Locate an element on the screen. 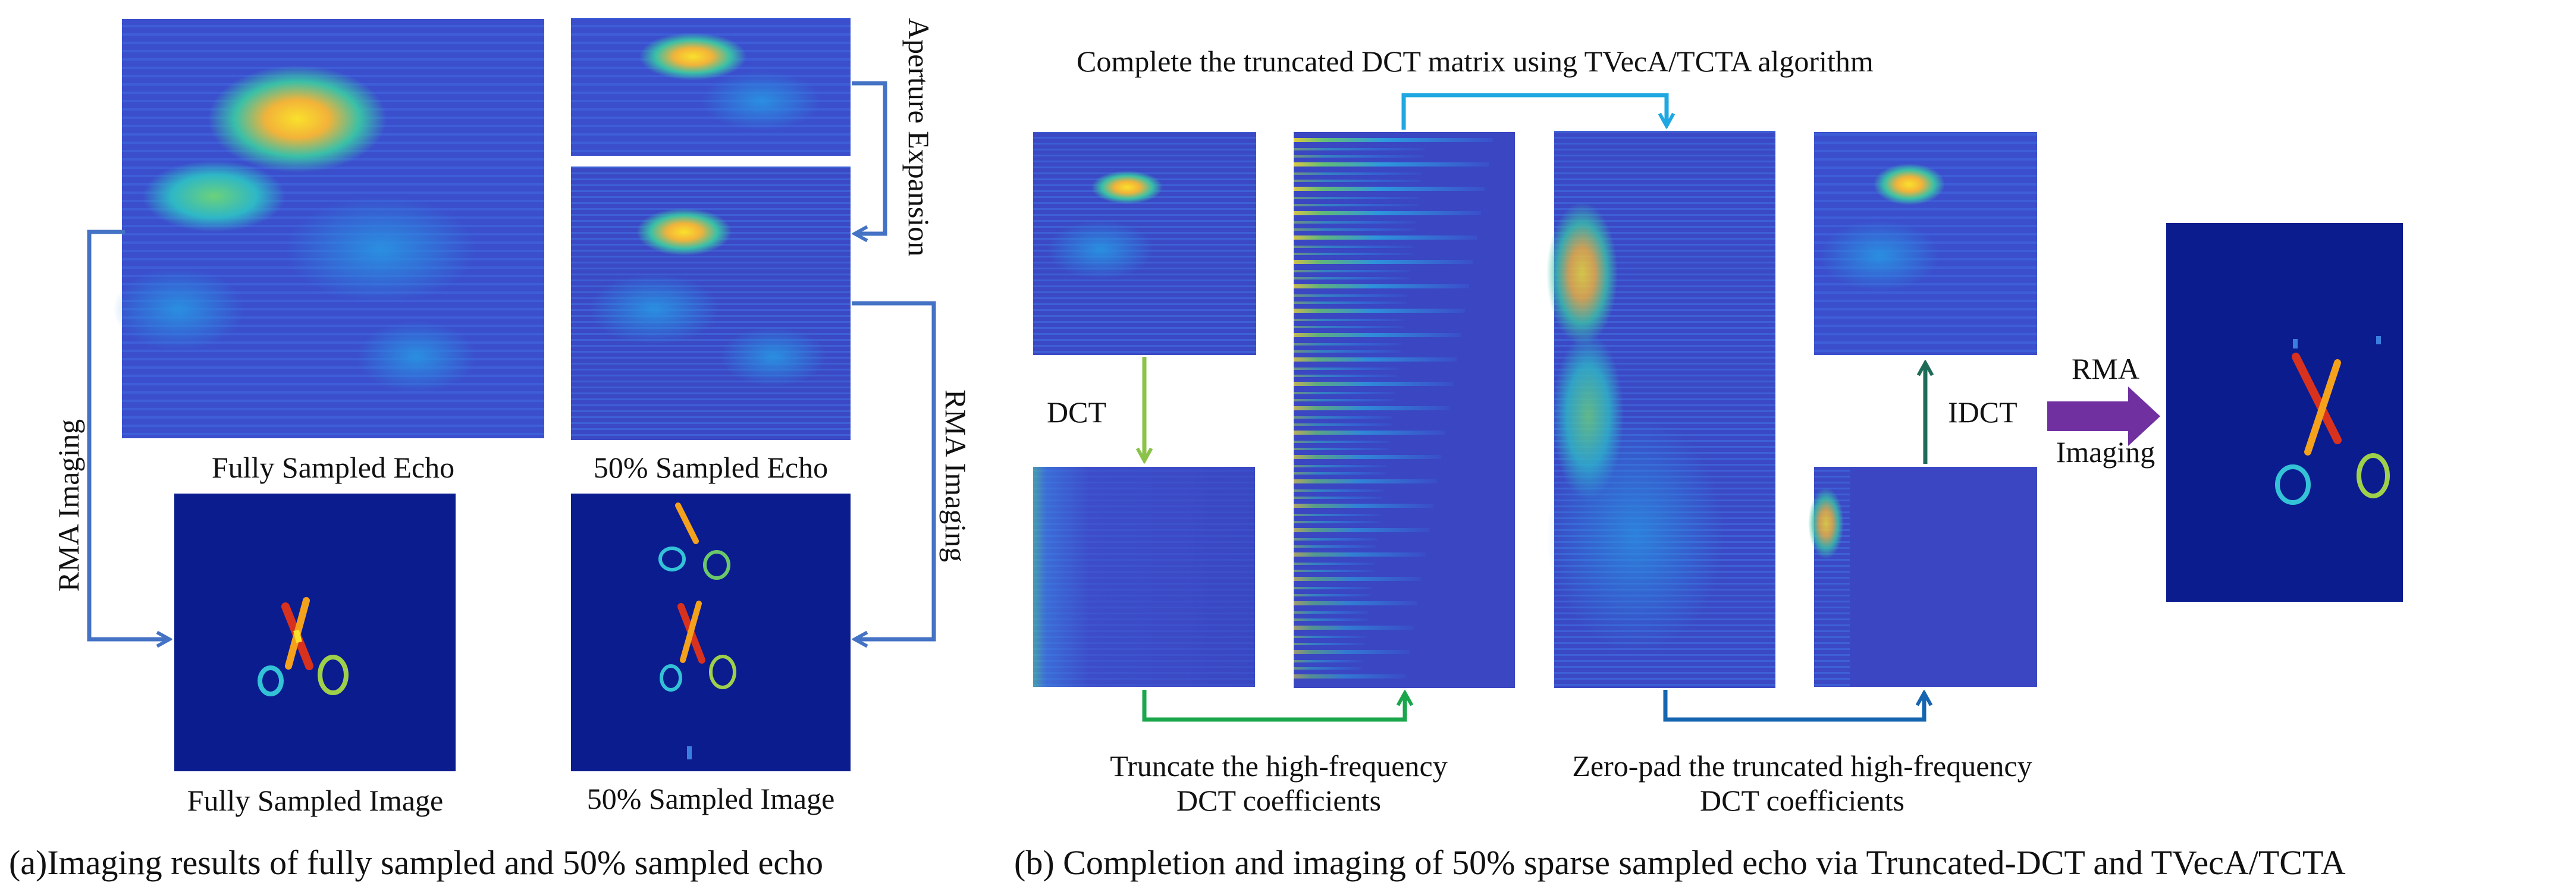 This screenshot has width=2576, height=892. fully-sampled-echo-image is located at coordinates (328, 228).